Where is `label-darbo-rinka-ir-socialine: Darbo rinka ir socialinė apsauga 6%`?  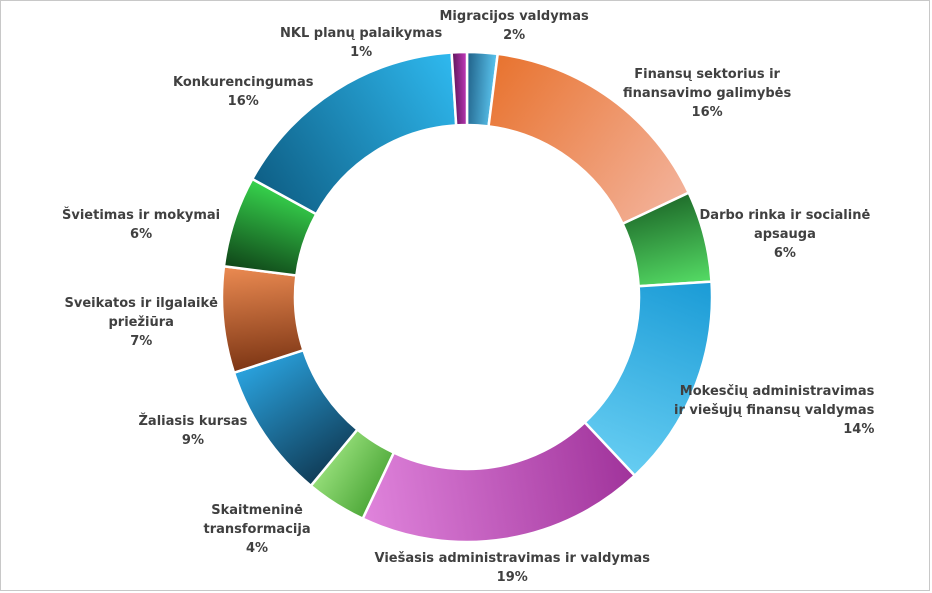 label-darbo-rinka-ir-socialine: Darbo rinka ir socialinė apsauga 6% is located at coordinates (785, 234).